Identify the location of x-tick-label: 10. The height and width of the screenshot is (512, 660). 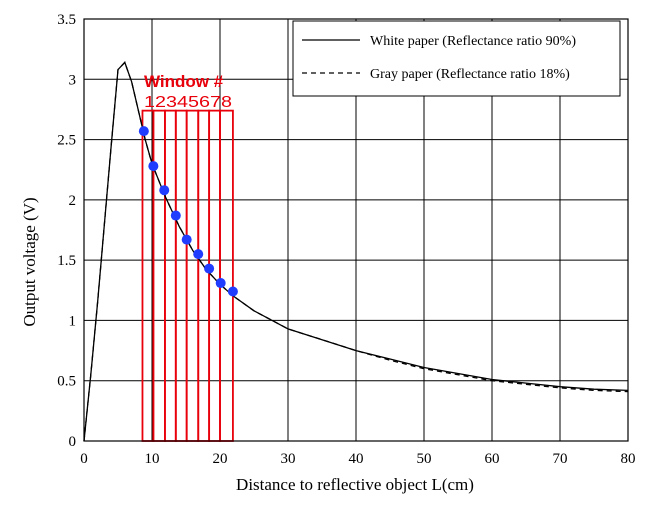
(152, 459).